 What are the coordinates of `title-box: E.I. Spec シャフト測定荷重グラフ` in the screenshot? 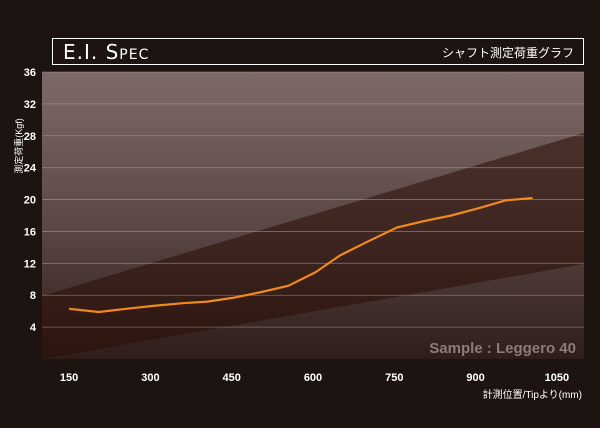 It's located at (318, 51).